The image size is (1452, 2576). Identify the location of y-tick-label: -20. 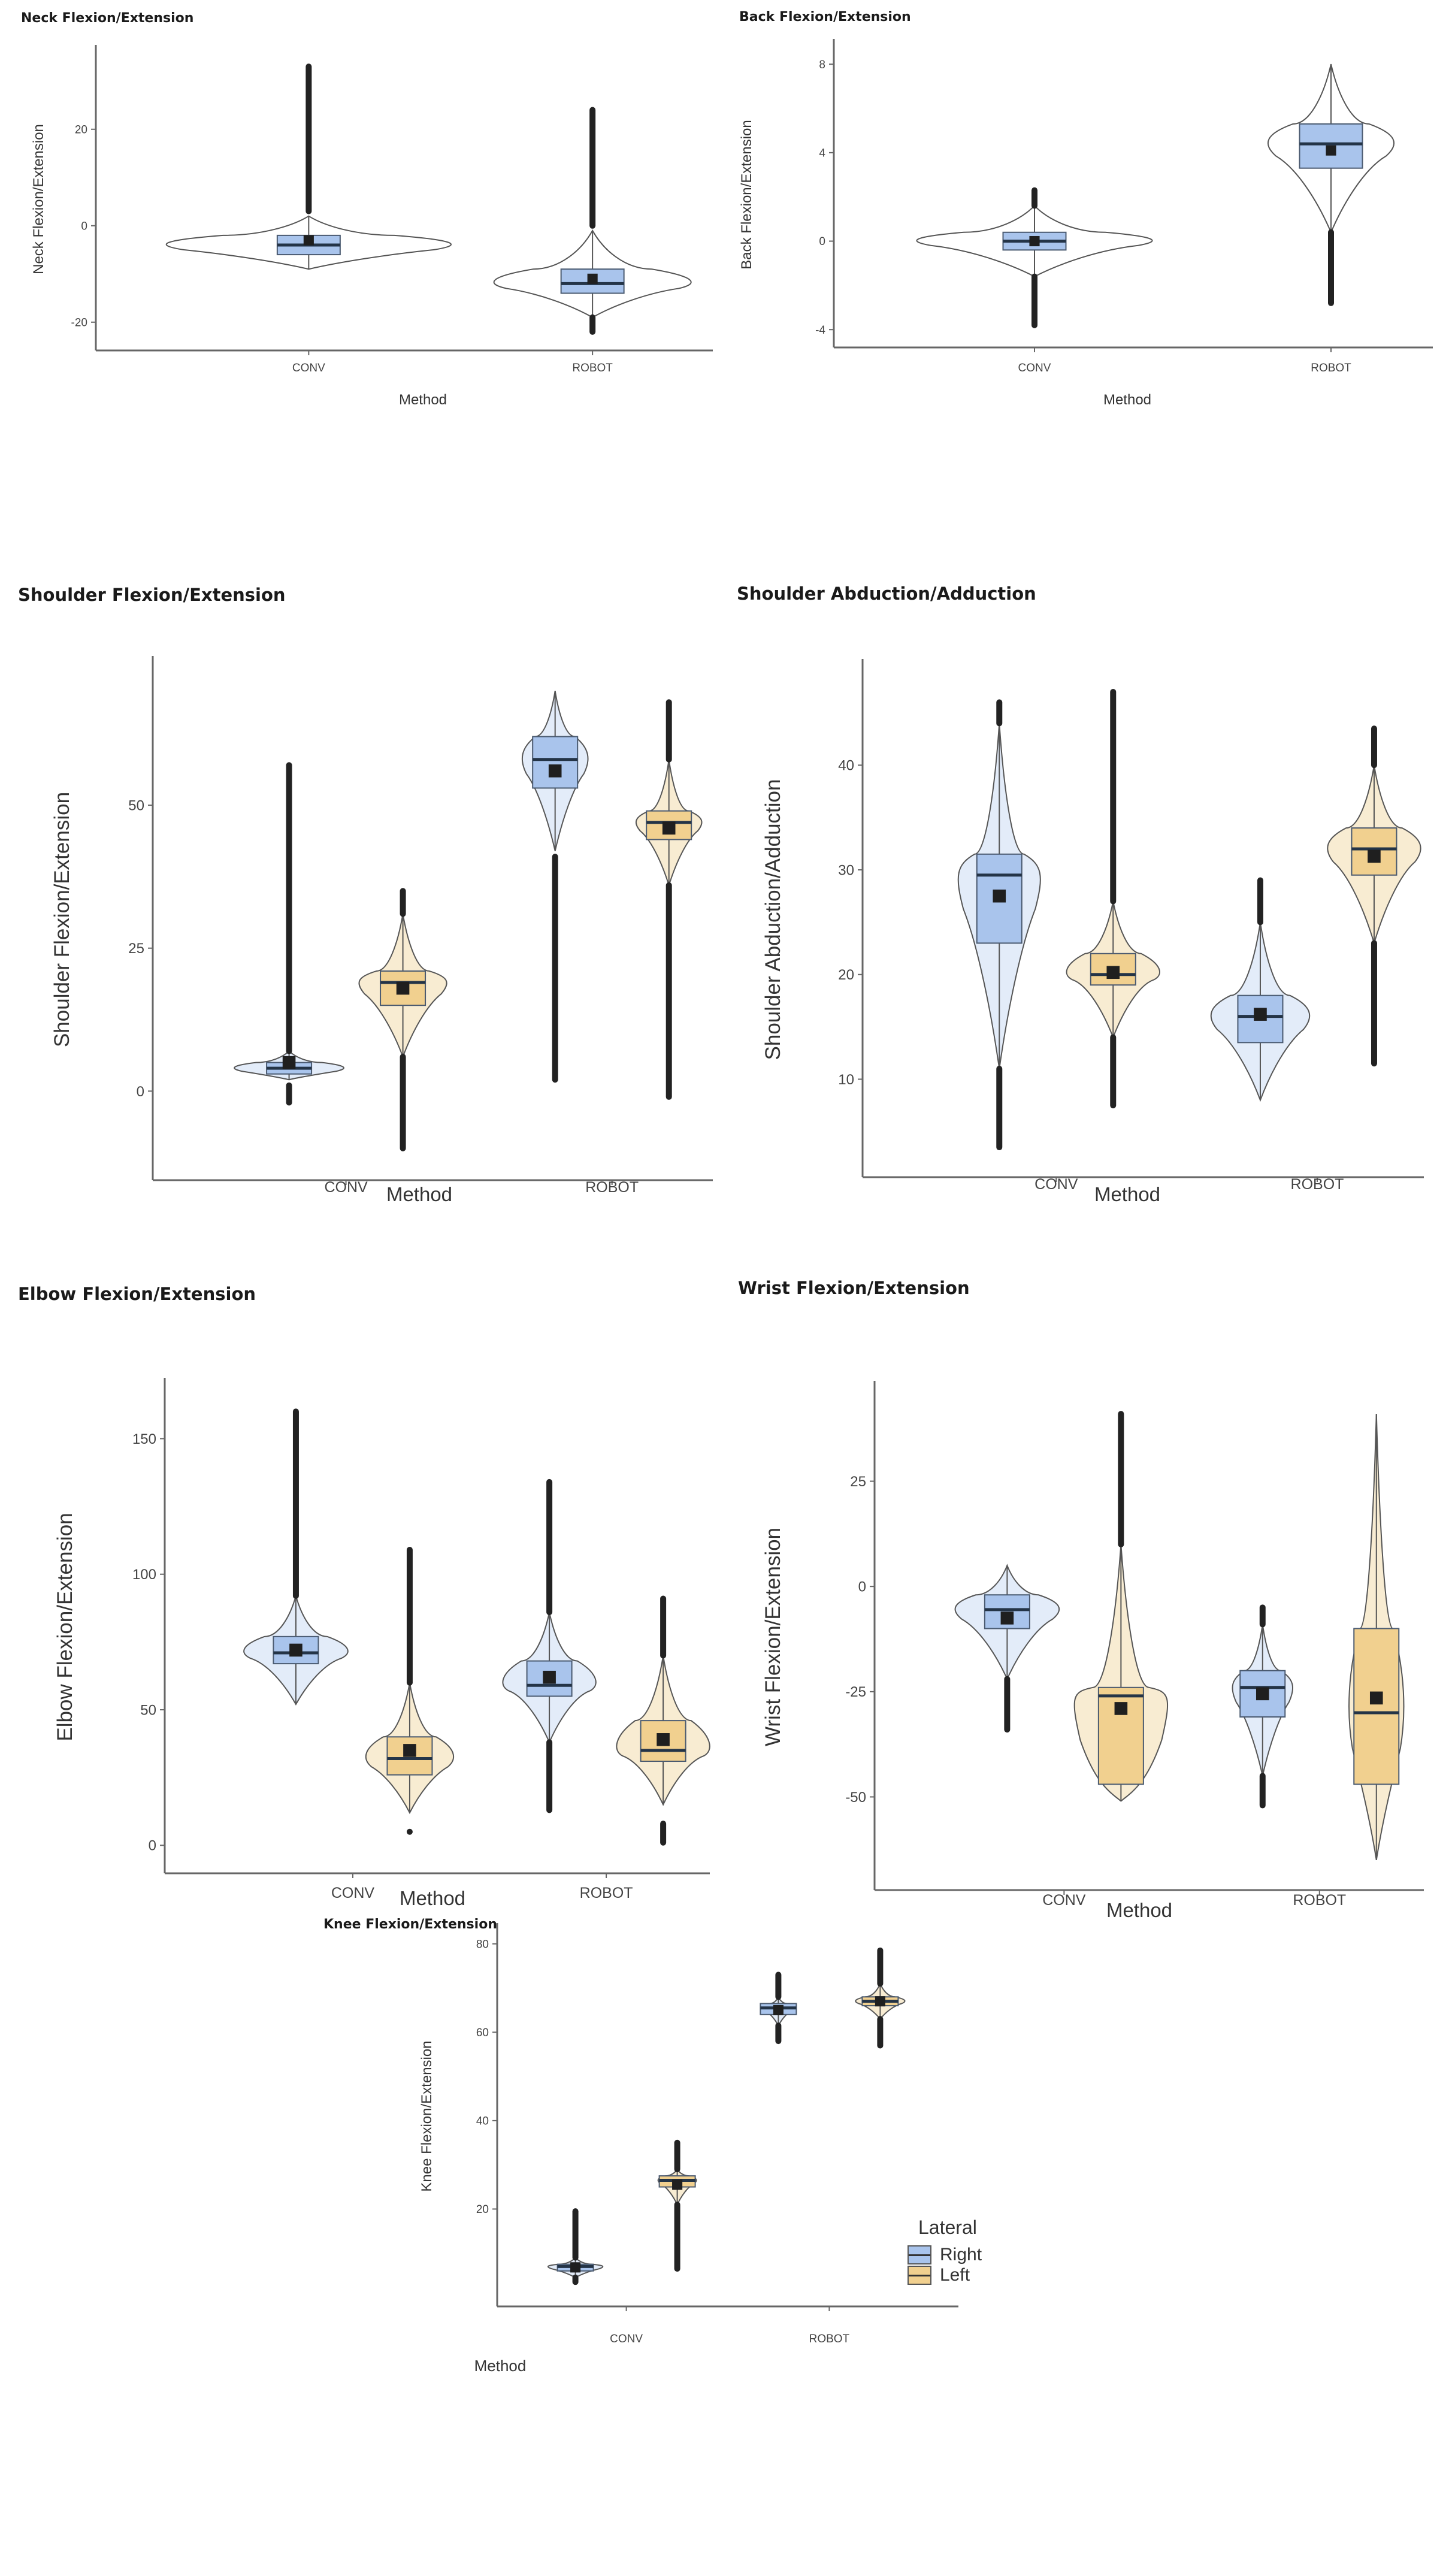
(79, 322).